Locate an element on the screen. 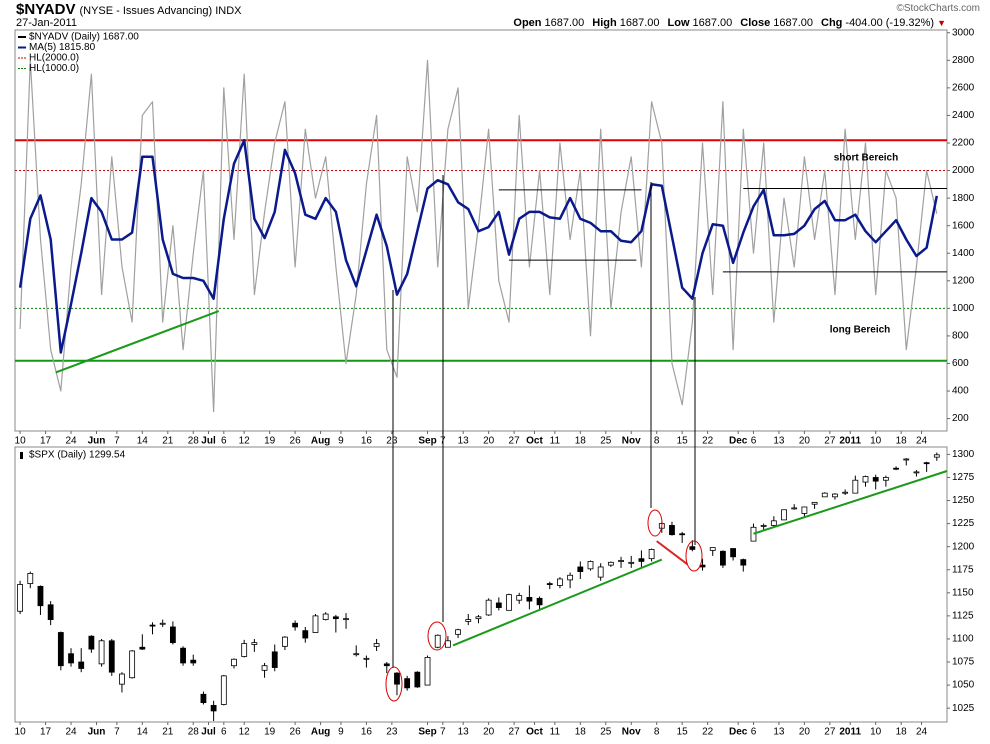  y-tick-label: 1100 is located at coordinates (963, 639).